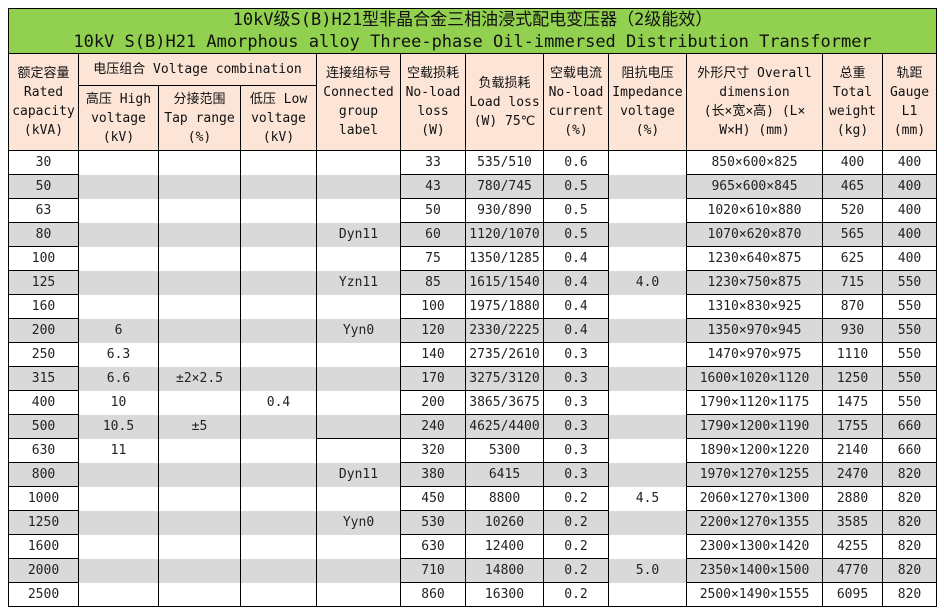 This screenshot has width=944, height=612. Describe the element at coordinates (43, 474) in the screenshot. I see `cell-capacity: 800` at that location.